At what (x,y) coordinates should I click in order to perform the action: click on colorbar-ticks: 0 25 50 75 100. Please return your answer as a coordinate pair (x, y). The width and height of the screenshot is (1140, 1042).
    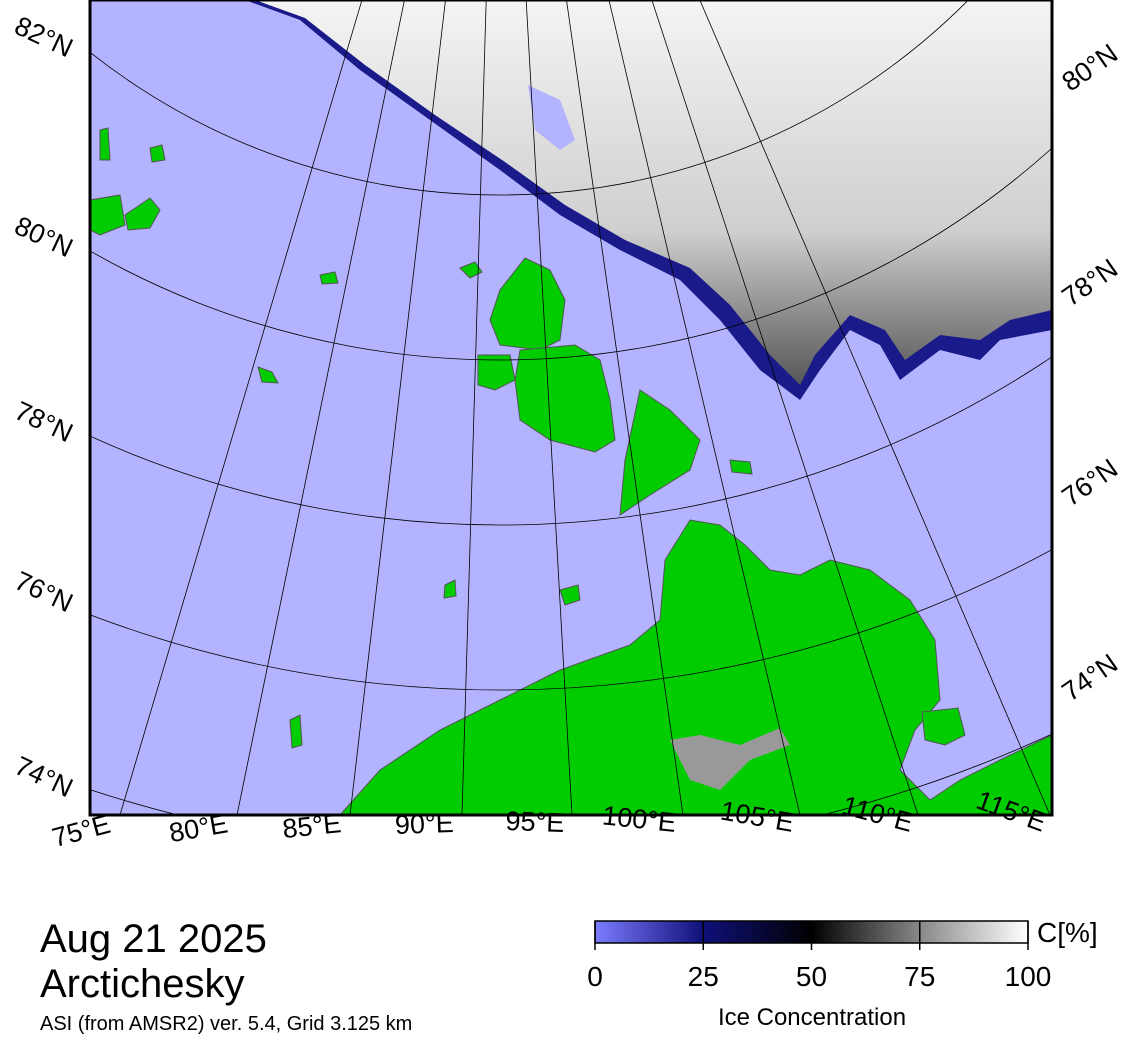
    Looking at the image, I should click on (819, 956).